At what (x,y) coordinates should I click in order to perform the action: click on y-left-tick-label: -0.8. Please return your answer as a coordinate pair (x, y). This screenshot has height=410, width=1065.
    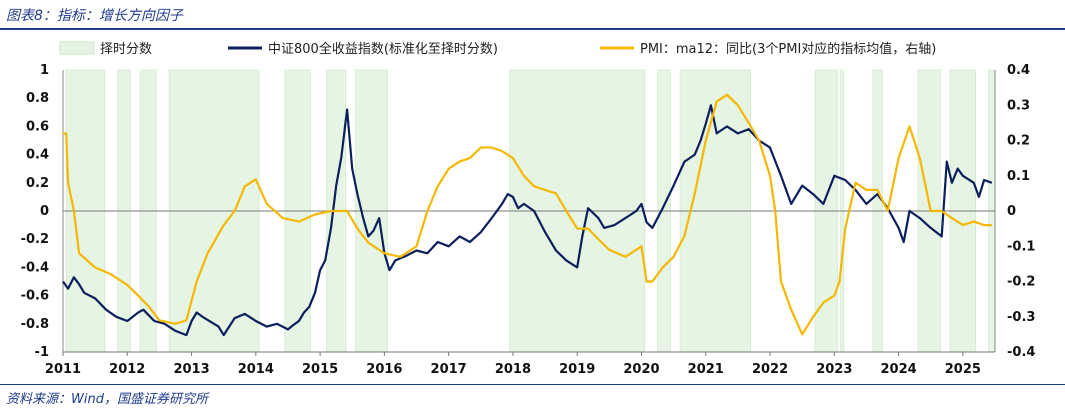
    Looking at the image, I should click on (35, 324).